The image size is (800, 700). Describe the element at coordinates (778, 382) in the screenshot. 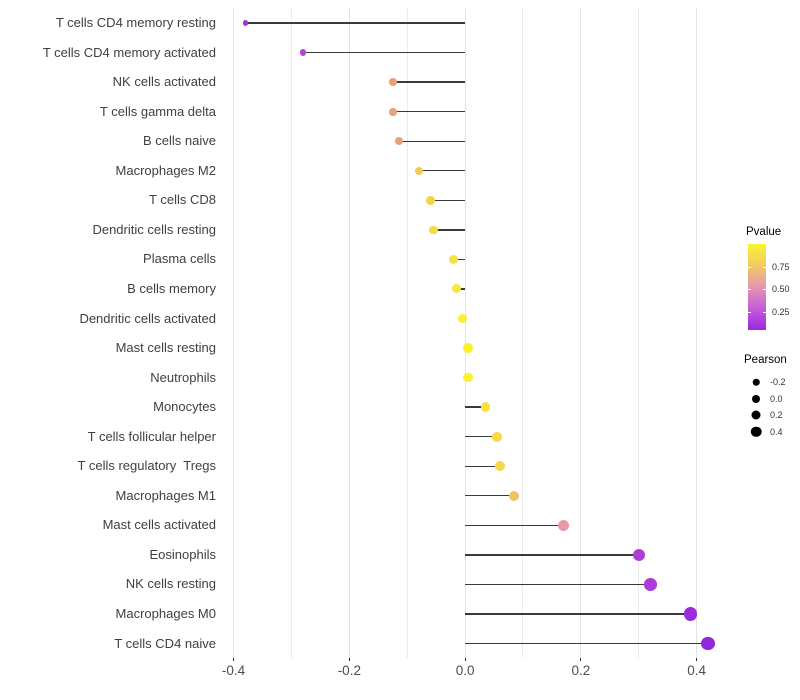

I see `pearson-legend-label: -0.2` at that location.